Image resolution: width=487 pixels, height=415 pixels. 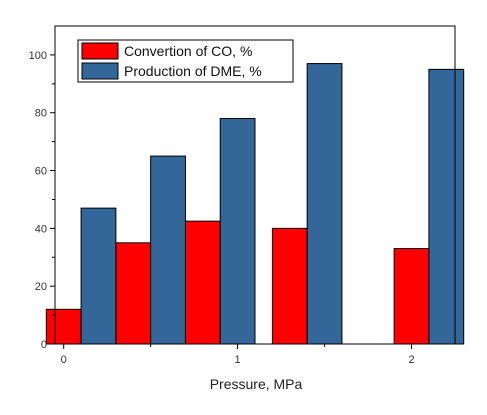 What do you see at coordinates (238, 360) in the screenshot?
I see `x-tick-label-1: 1` at bounding box center [238, 360].